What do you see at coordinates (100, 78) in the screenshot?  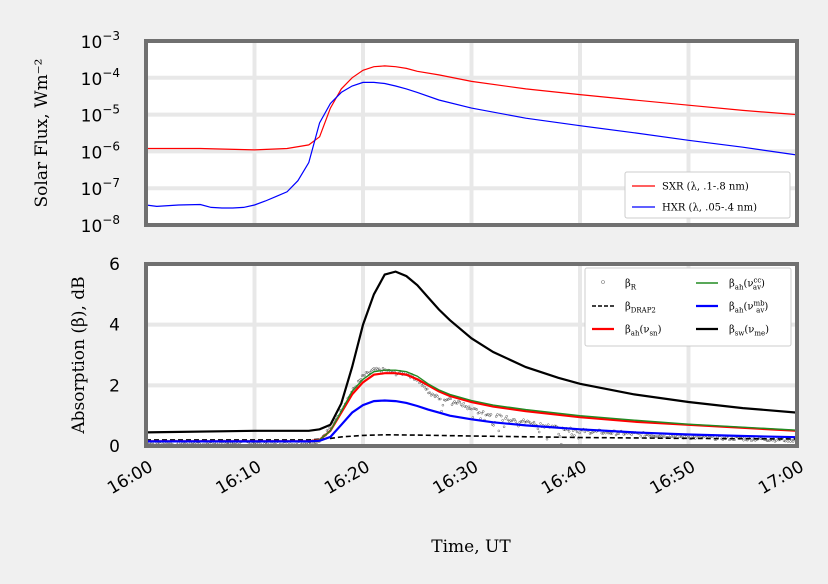 I see `top-y-tick-4: 10⁻⁴` at bounding box center [100, 78].